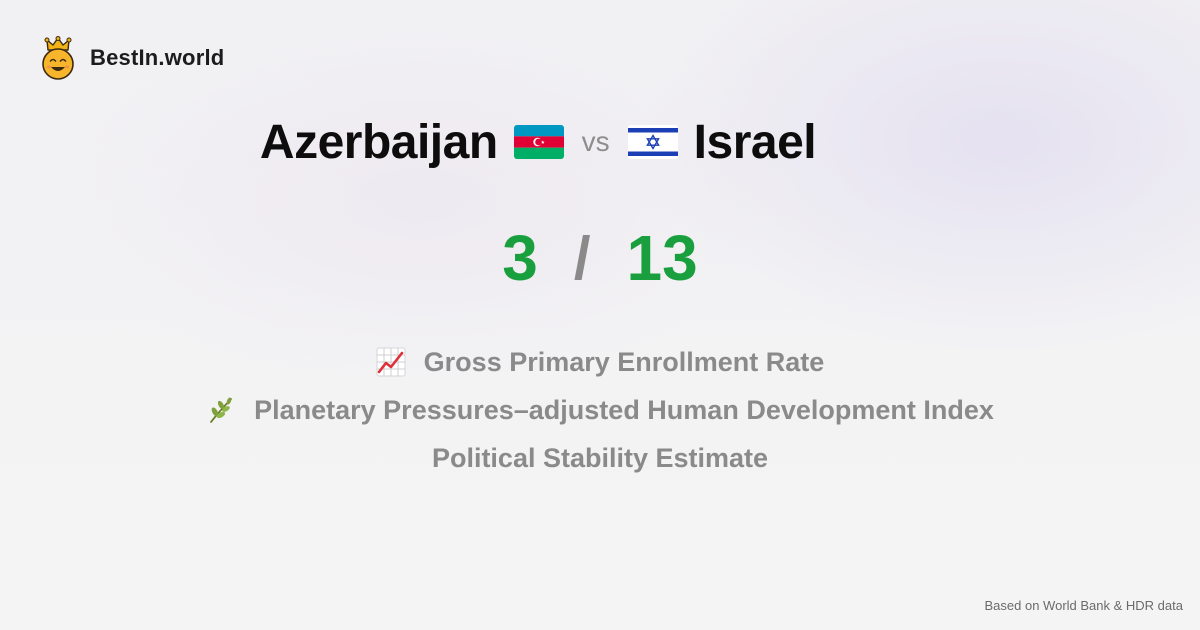 The image size is (1200, 630). What do you see at coordinates (157, 57) in the screenshot?
I see `brand-name: BestIn.world` at bounding box center [157, 57].